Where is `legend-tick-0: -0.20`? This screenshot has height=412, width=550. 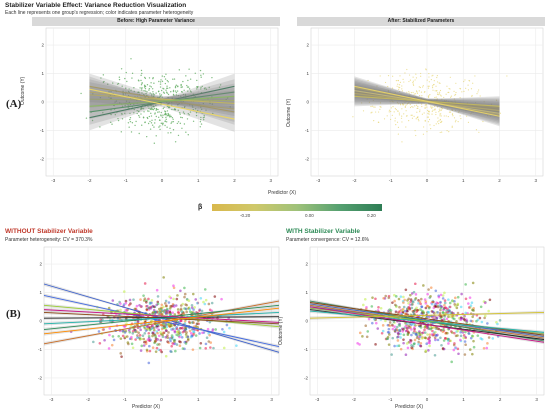 legend-tick-0: -0.20 is located at coordinates (245, 215).